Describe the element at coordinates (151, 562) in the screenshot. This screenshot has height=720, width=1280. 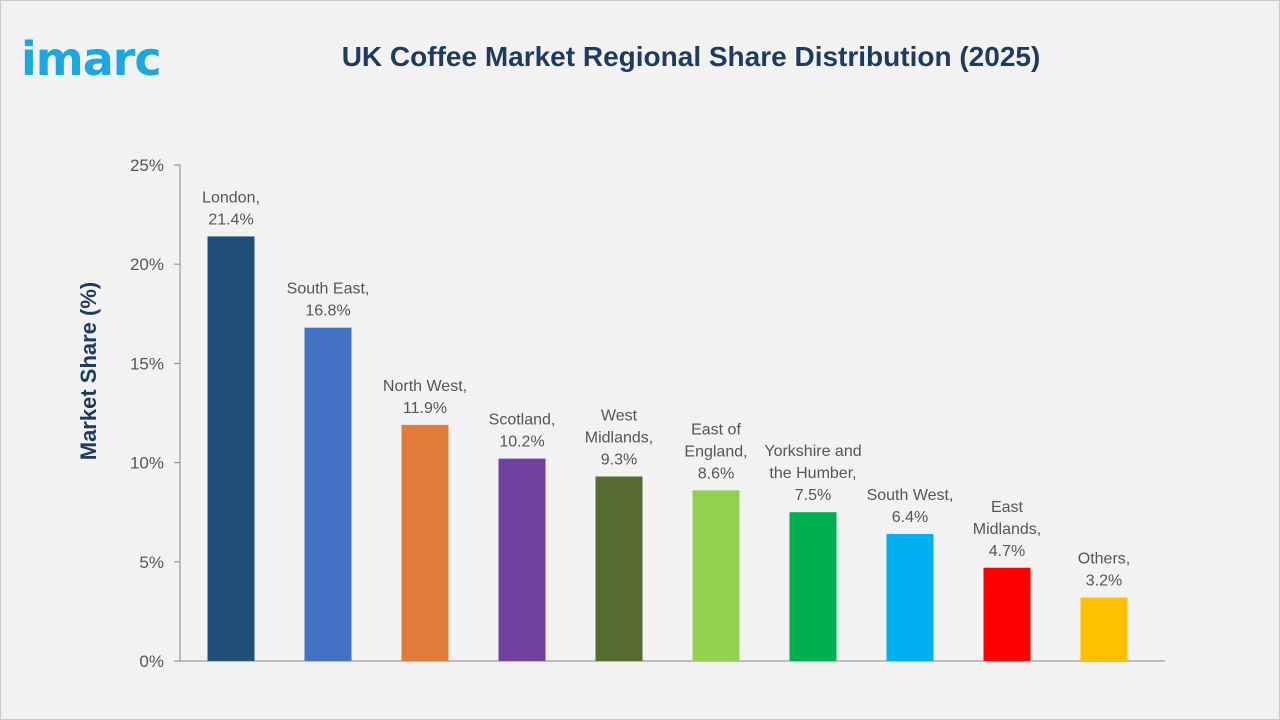
I see `y-tick-label: 5%` at that location.